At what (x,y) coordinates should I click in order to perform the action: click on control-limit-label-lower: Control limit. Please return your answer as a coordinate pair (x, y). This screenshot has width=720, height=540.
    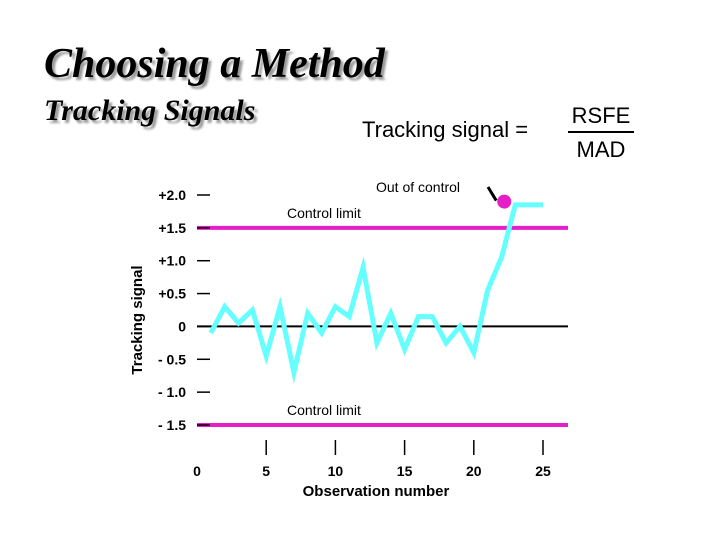
    Looking at the image, I should click on (324, 410).